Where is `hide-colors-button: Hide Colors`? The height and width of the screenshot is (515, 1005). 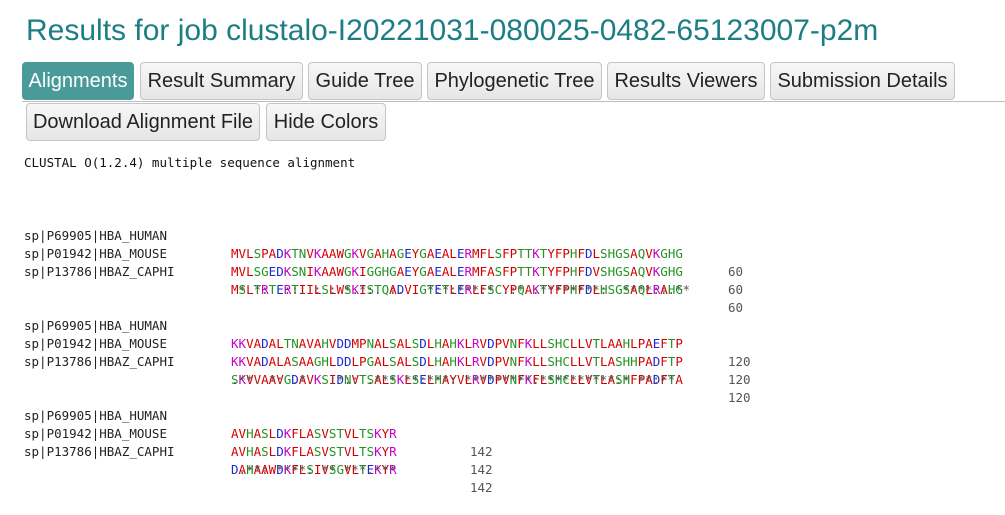 hide-colors-button: Hide Colors is located at coordinates (326, 122).